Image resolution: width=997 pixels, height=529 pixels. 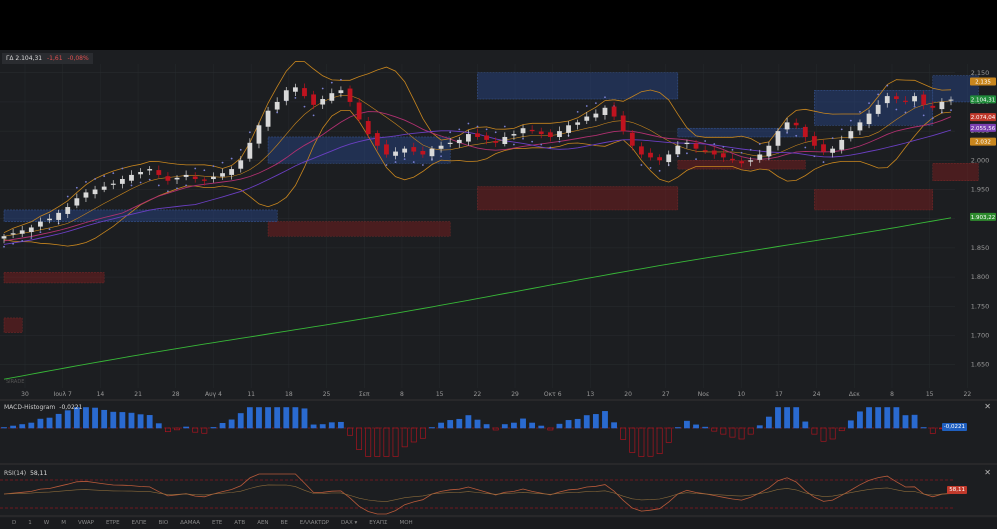 I want to click on toolbar-item-13: ΕΛΛΑΚΤΩΡ, so click(x=314, y=523).